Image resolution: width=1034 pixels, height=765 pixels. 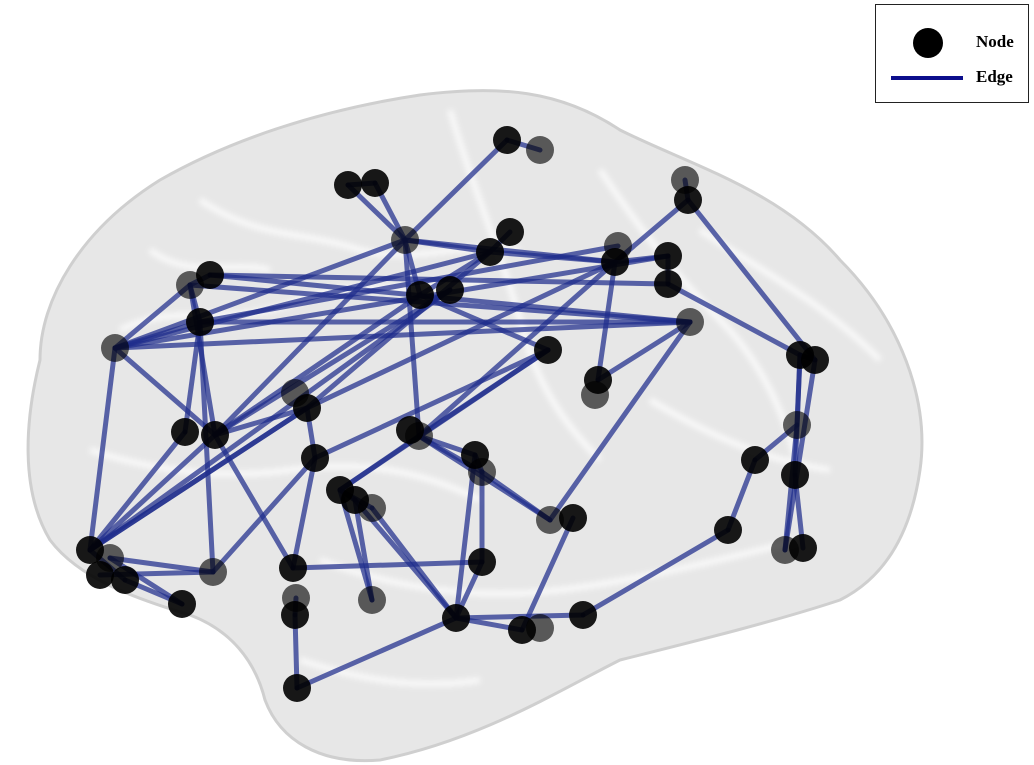 I want to click on legend-node-label: Node, so click(x=995, y=41).